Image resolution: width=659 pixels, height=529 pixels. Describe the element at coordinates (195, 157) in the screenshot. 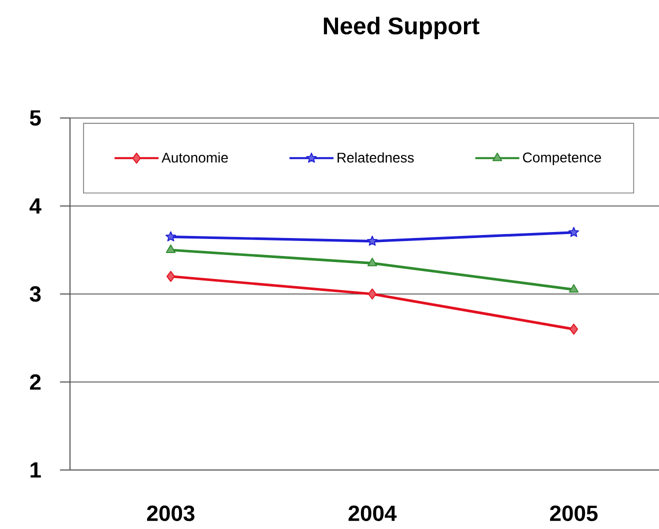

I see `legend-label: Autonomie` at that location.